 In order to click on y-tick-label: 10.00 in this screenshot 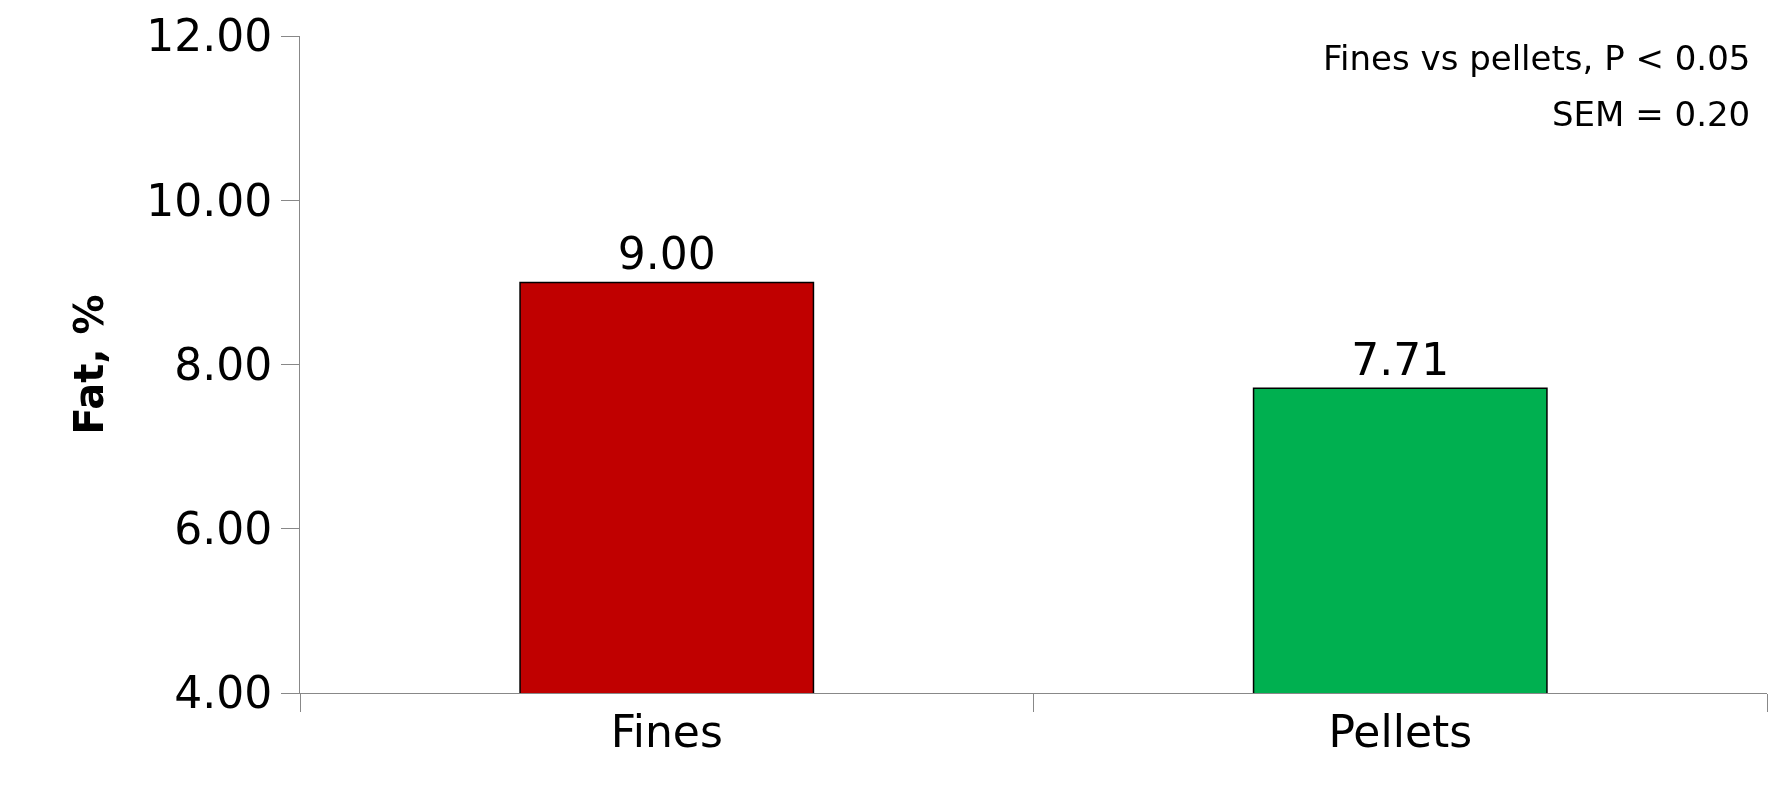, I will do `click(209, 200)`.